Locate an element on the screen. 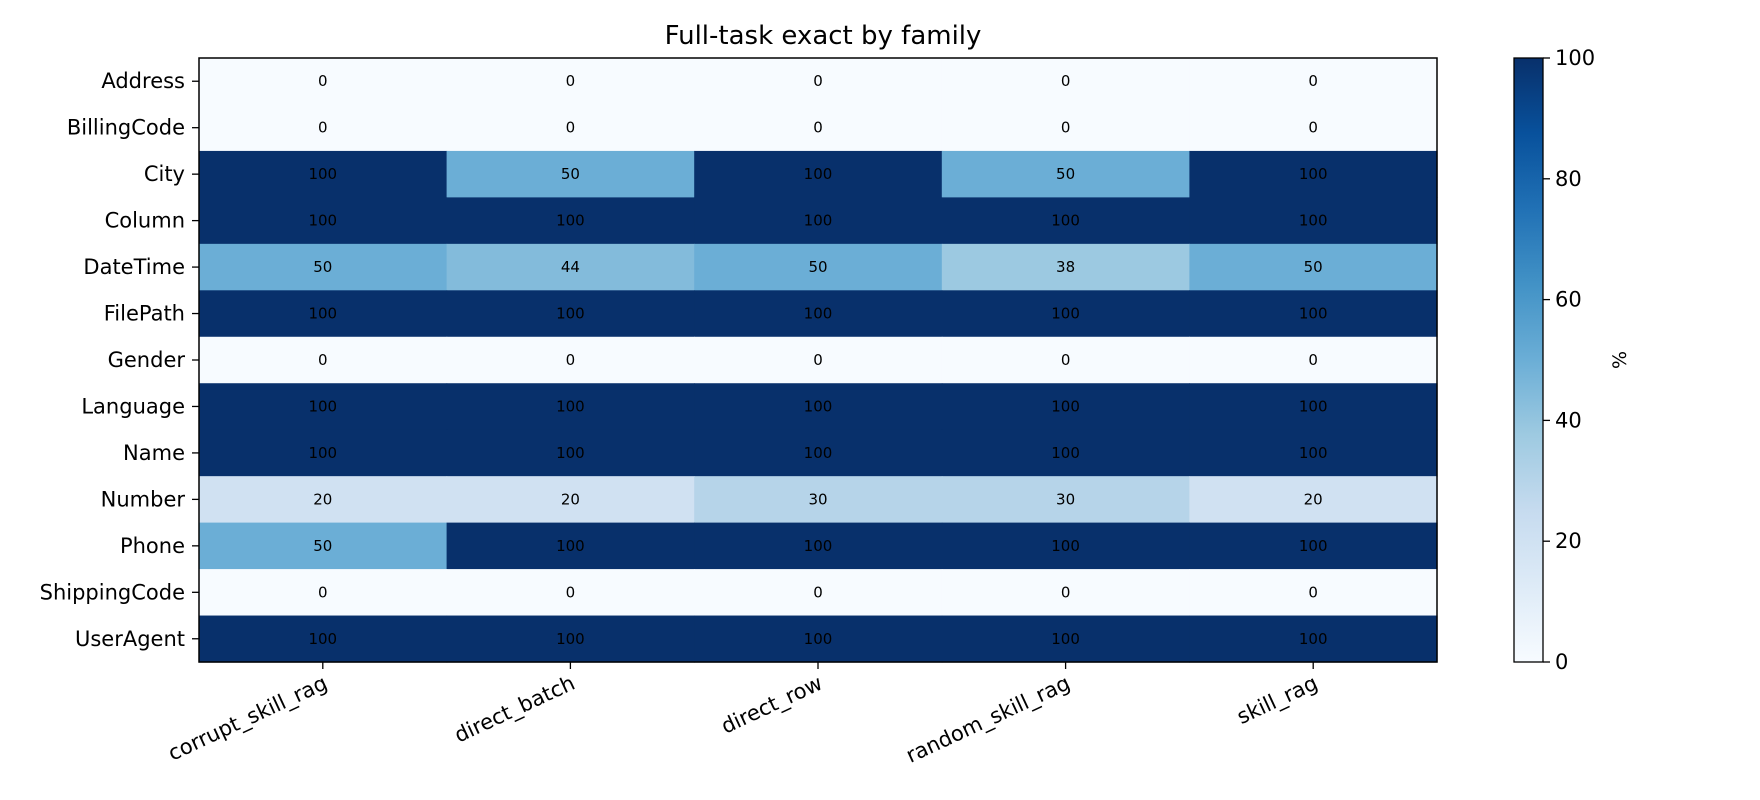 The width and height of the screenshot is (1760, 800). heatmap-cell-label: 38 is located at coordinates (1065, 267).